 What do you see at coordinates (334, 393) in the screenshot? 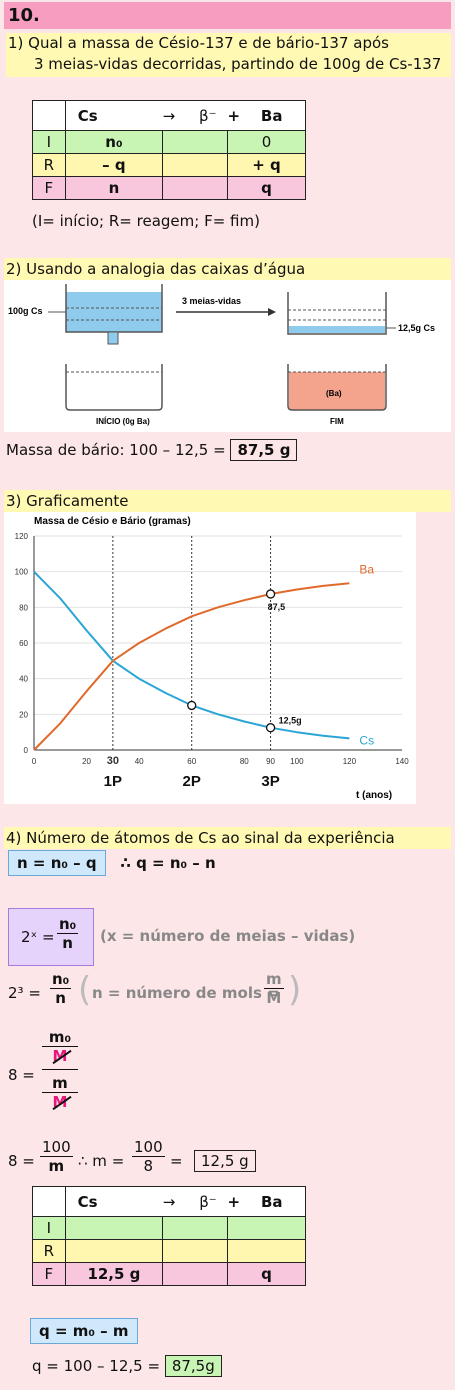
I see `ba-inner-label: (Ba)` at bounding box center [334, 393].